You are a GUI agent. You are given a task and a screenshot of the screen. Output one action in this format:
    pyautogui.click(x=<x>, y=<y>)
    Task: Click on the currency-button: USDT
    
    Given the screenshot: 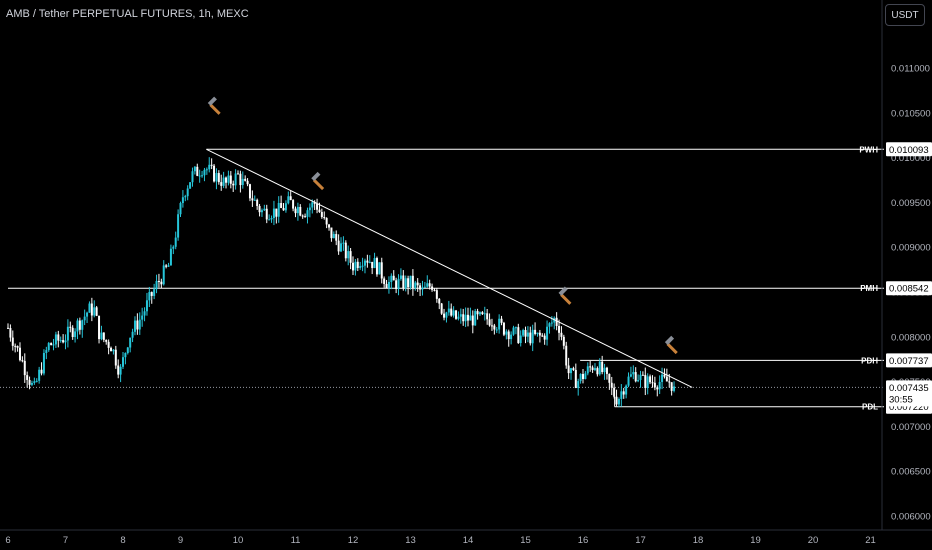 What is the action you would take?
    pyautogui.click(x=905, y=15)
    